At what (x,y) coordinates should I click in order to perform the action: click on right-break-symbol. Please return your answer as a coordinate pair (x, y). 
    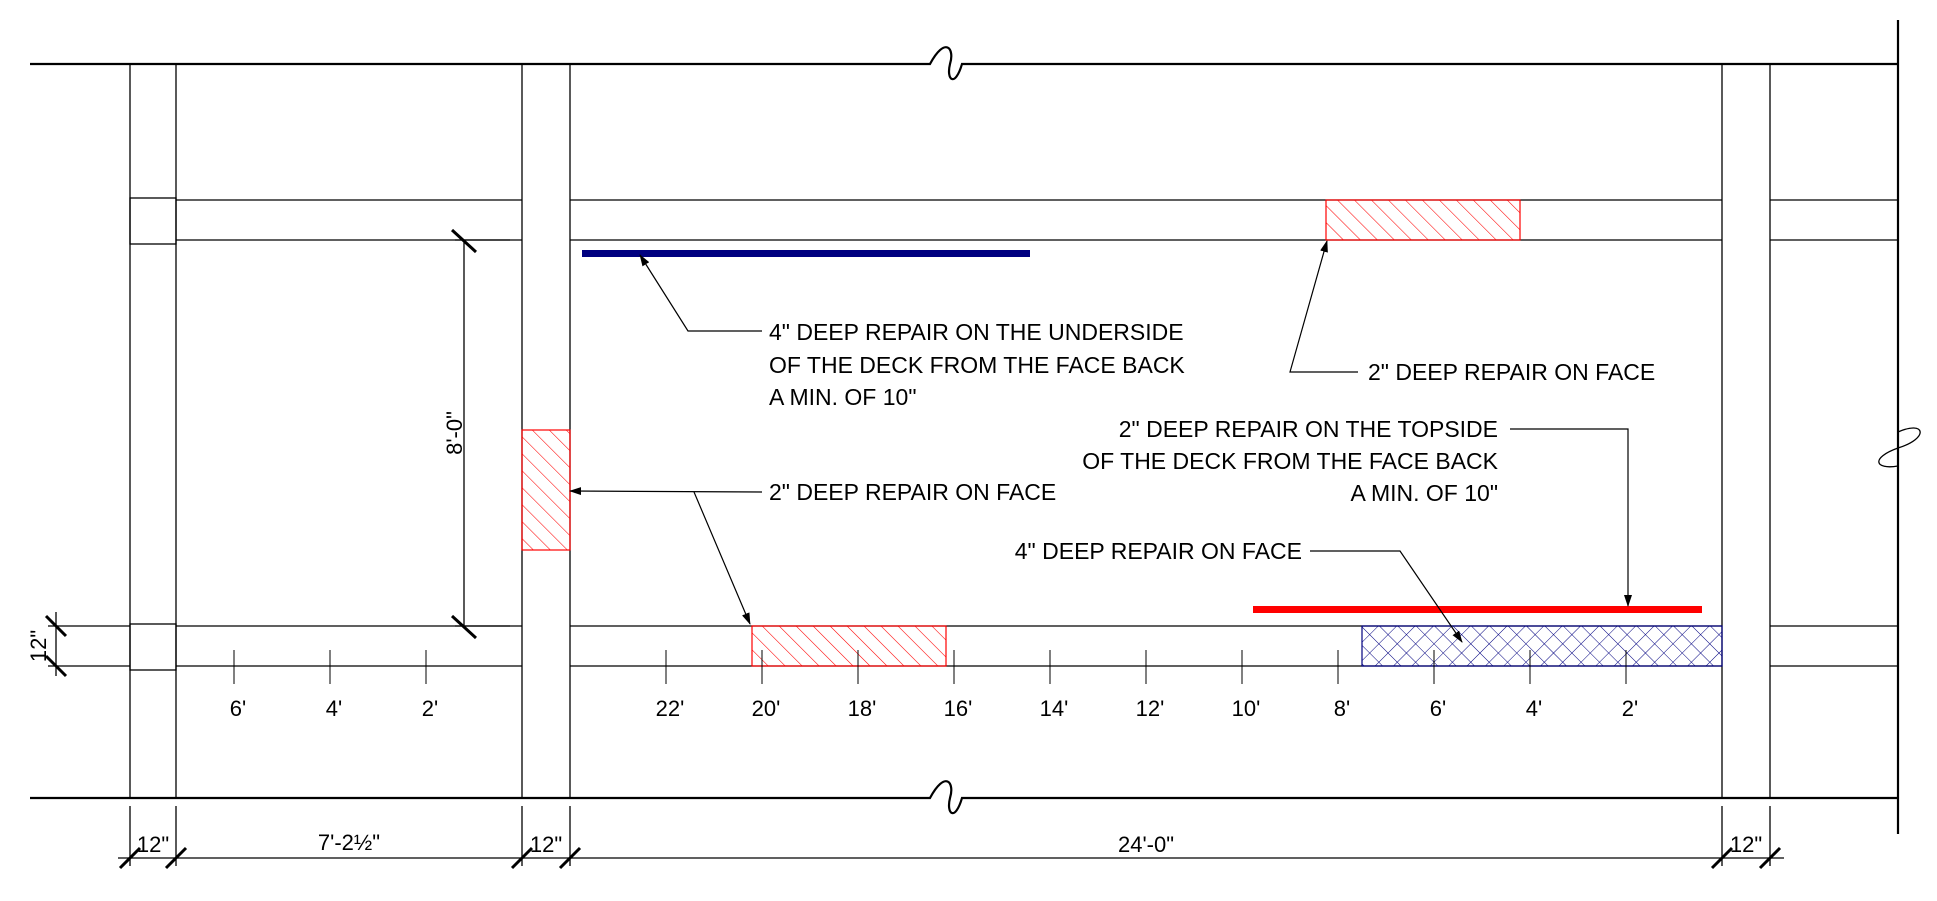
    Looking at the image, I should click on (1899, 447).